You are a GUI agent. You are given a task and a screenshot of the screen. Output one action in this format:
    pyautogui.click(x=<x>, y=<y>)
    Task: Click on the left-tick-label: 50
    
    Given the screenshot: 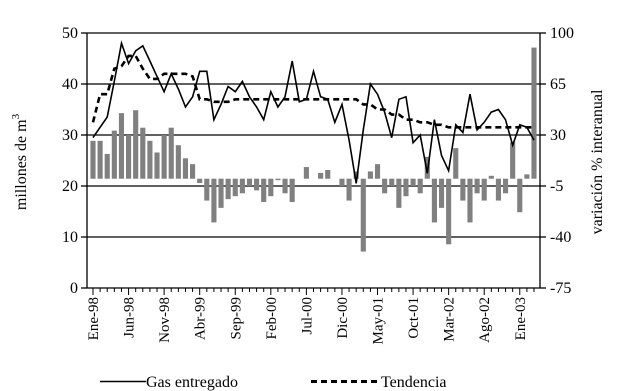 What is the action you would take?
    pyautogui.click(x=70, y=33)
    